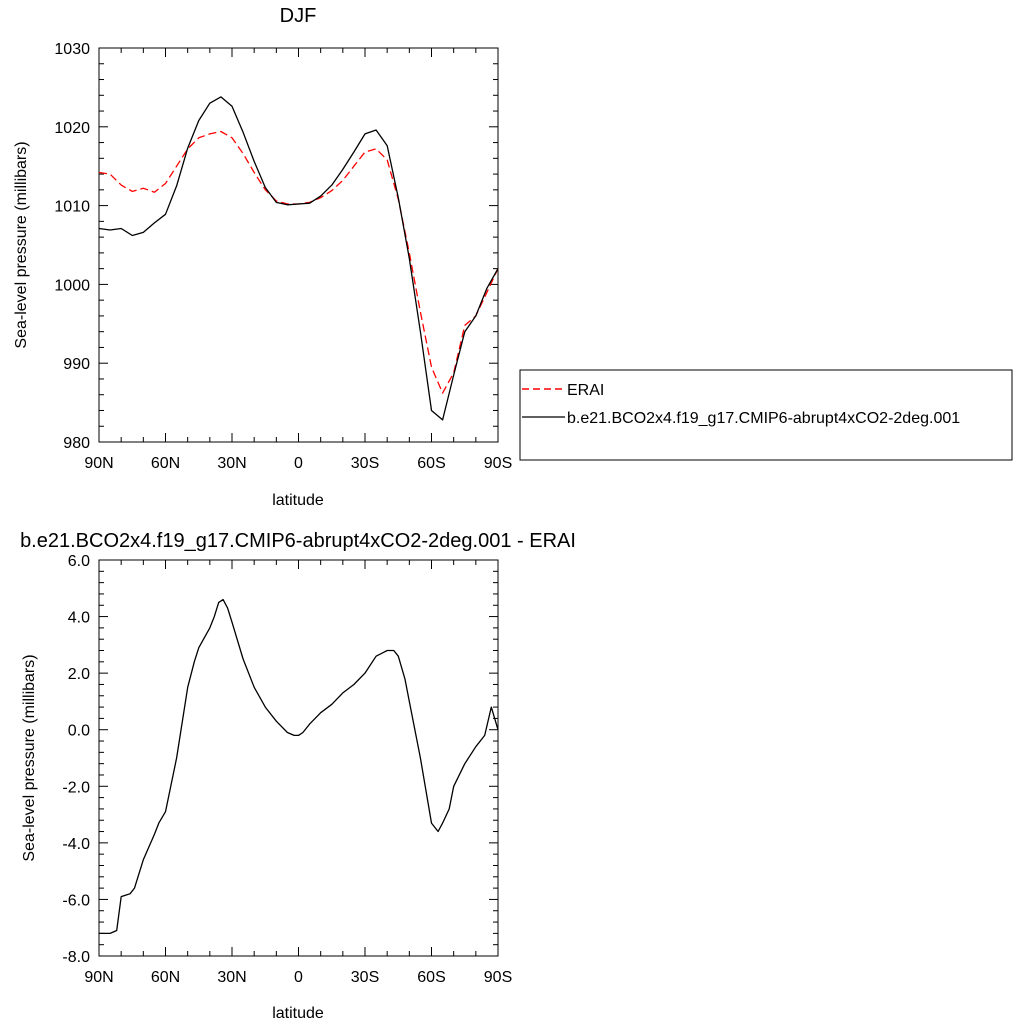  I want to click on legend-box, so click(766, 415).